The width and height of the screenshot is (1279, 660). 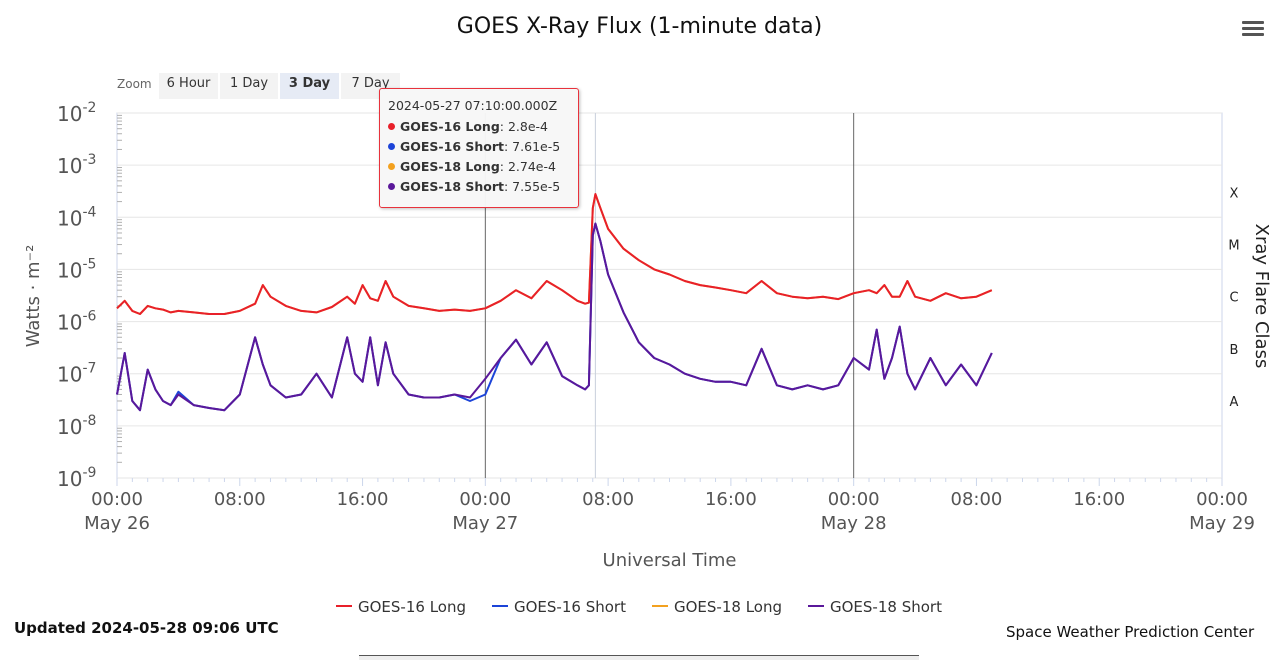 I want to click on zoom-label: Zoom, so click(x=134, y=84).